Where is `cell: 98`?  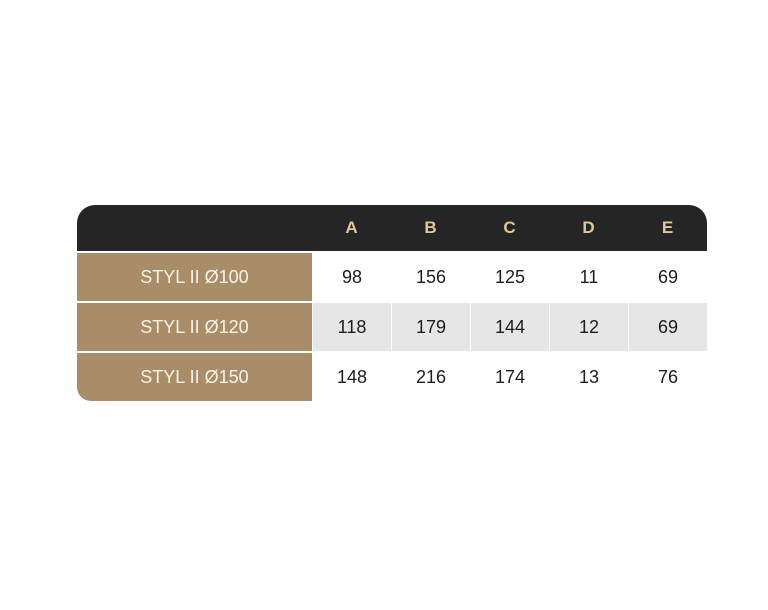
cell: 98 is located at coordinates (352, 276).